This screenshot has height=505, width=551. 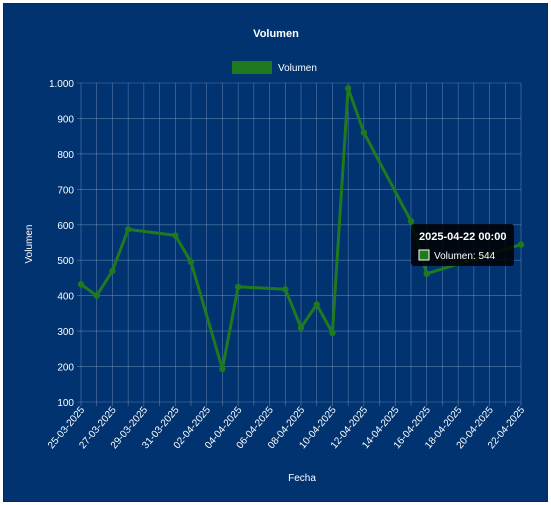 What do you see at coordinates (65, 297) in the screenshot?
I see `y-tick-label: 400` at bounding box center [65, 297].